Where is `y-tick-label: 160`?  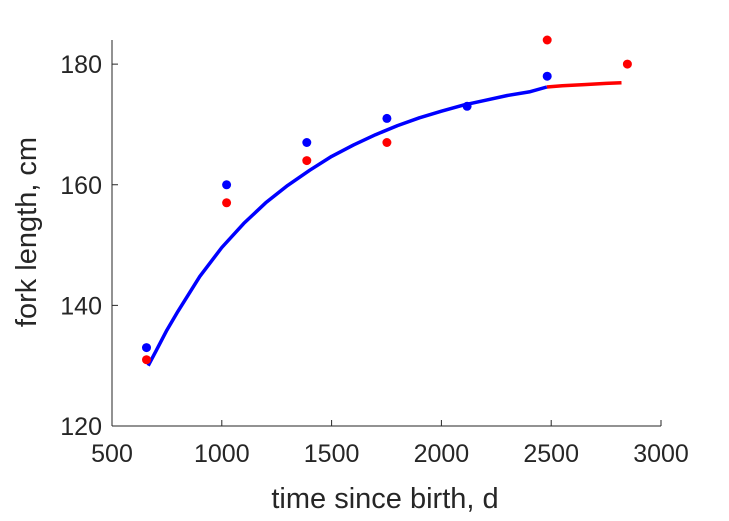 y-tick-label: 160 is located at coordinates (81, 186).